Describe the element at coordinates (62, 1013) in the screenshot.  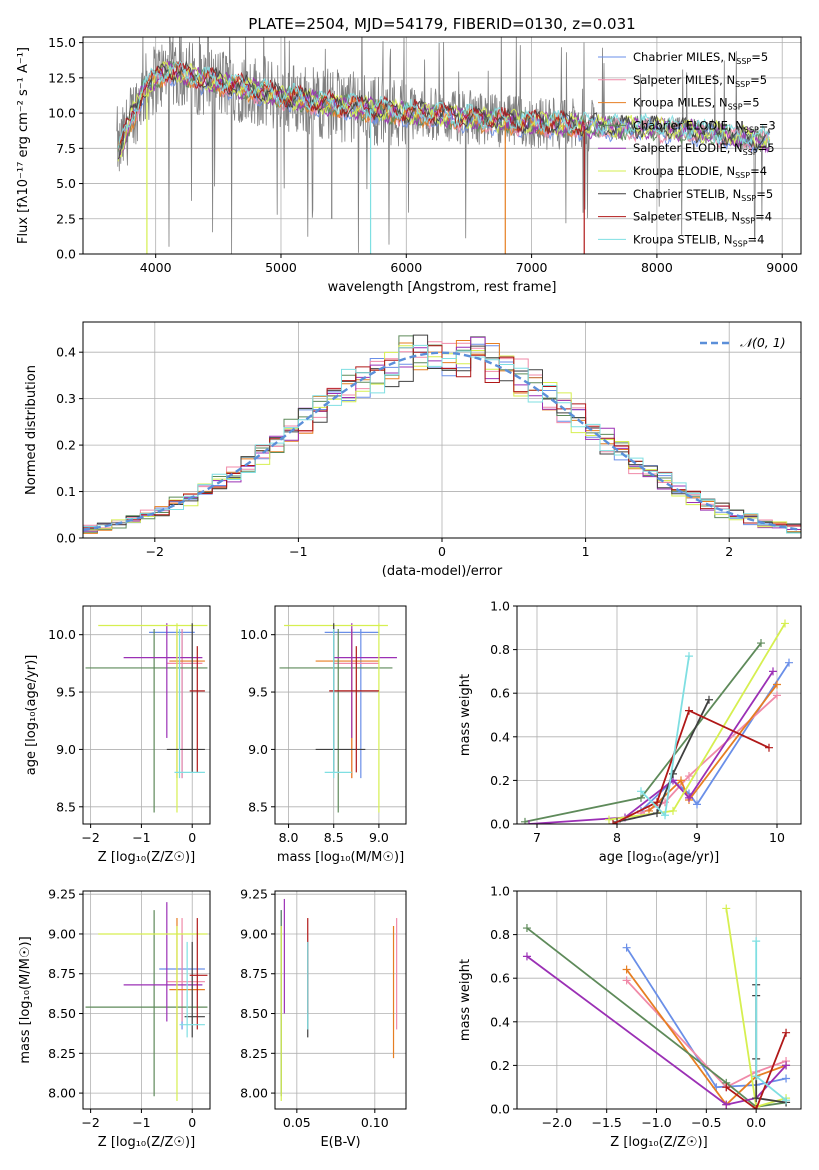
I see `y-tick-label: 8.50` at that location.